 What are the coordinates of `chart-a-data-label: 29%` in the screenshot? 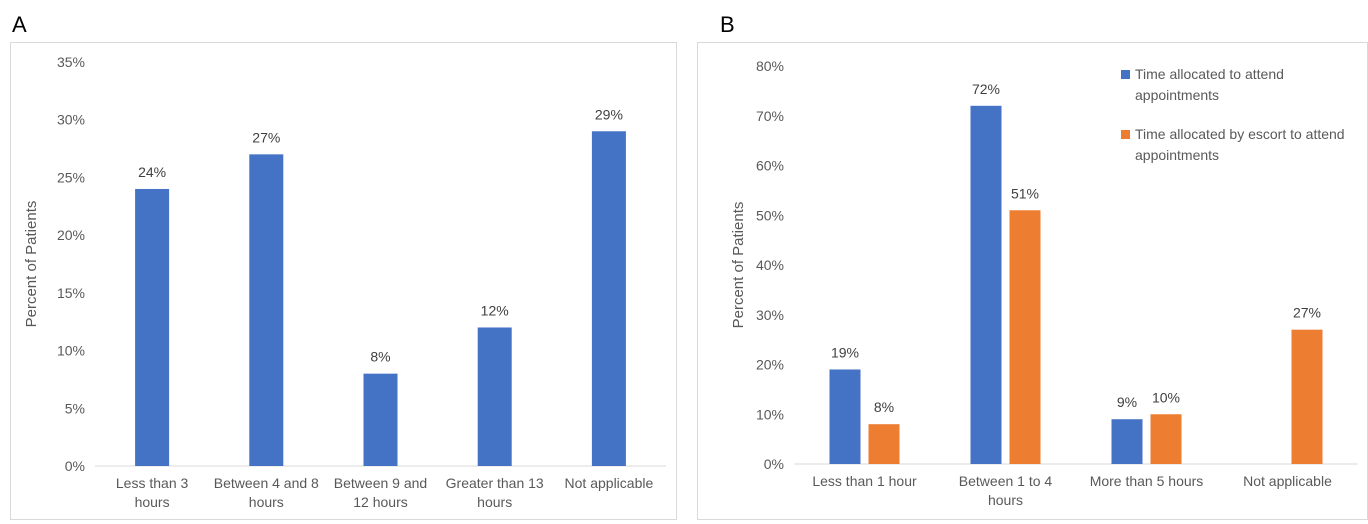 It's located at (609, 114).